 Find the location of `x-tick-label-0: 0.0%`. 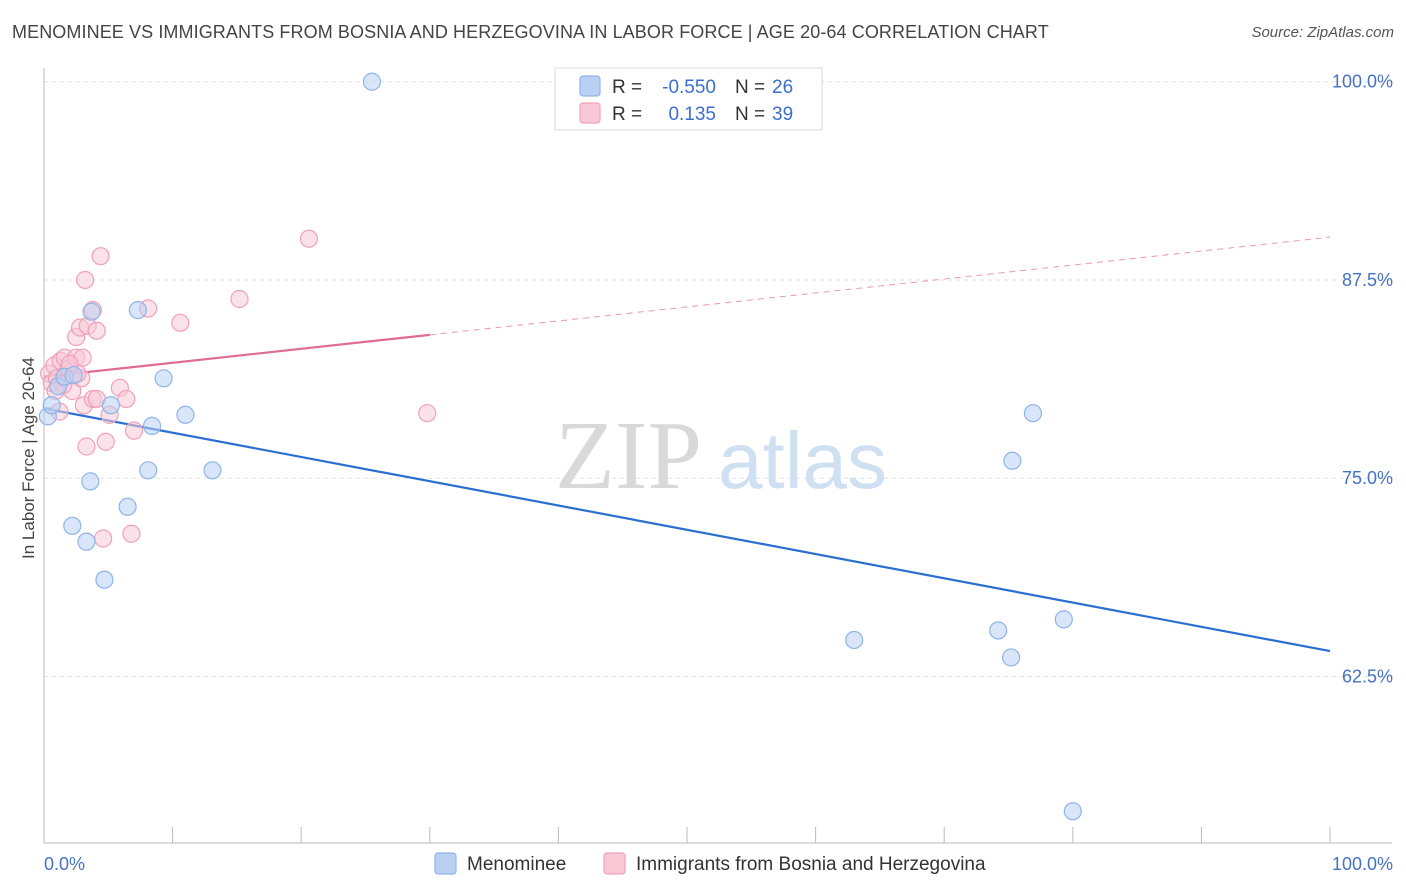

x-tick-label-0: 0.0% is located at coordinates (64, 864).